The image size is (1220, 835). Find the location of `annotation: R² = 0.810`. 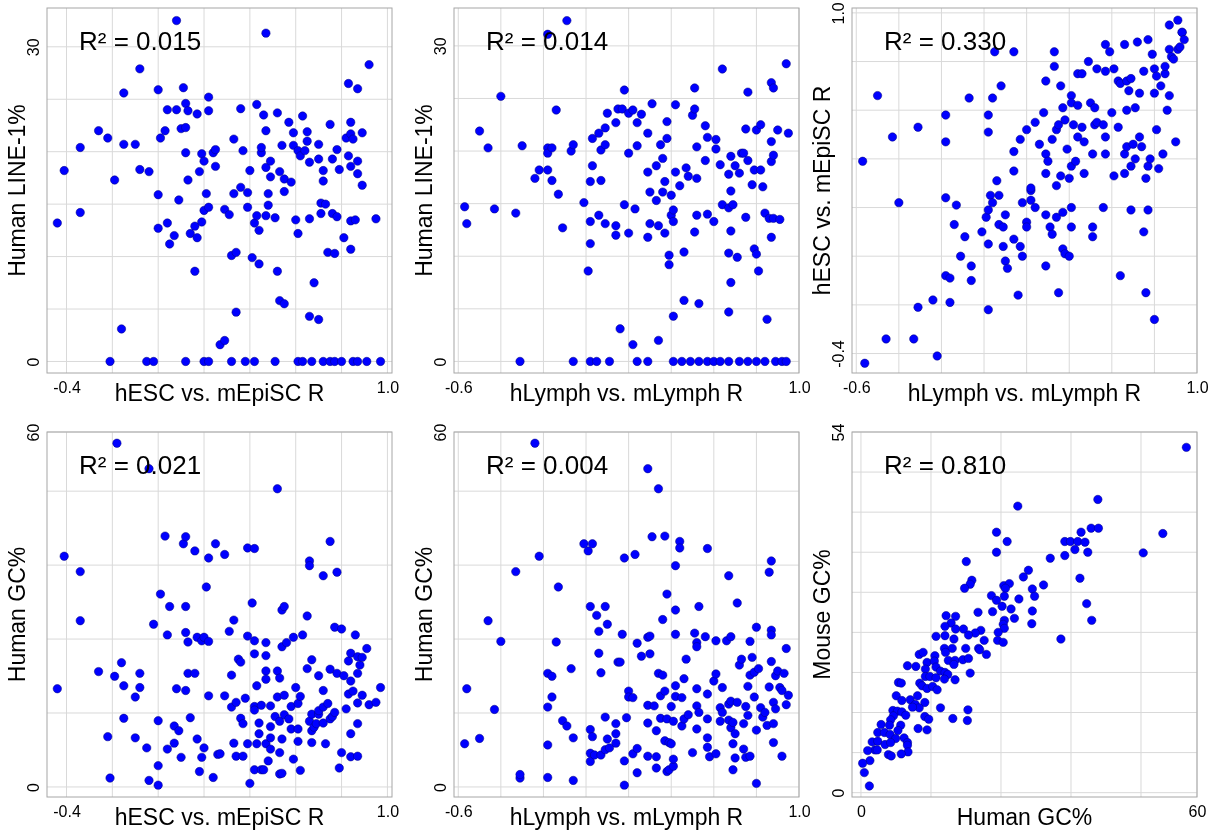

annotation: R² = 0.810 is located at coordinates (945, 465).